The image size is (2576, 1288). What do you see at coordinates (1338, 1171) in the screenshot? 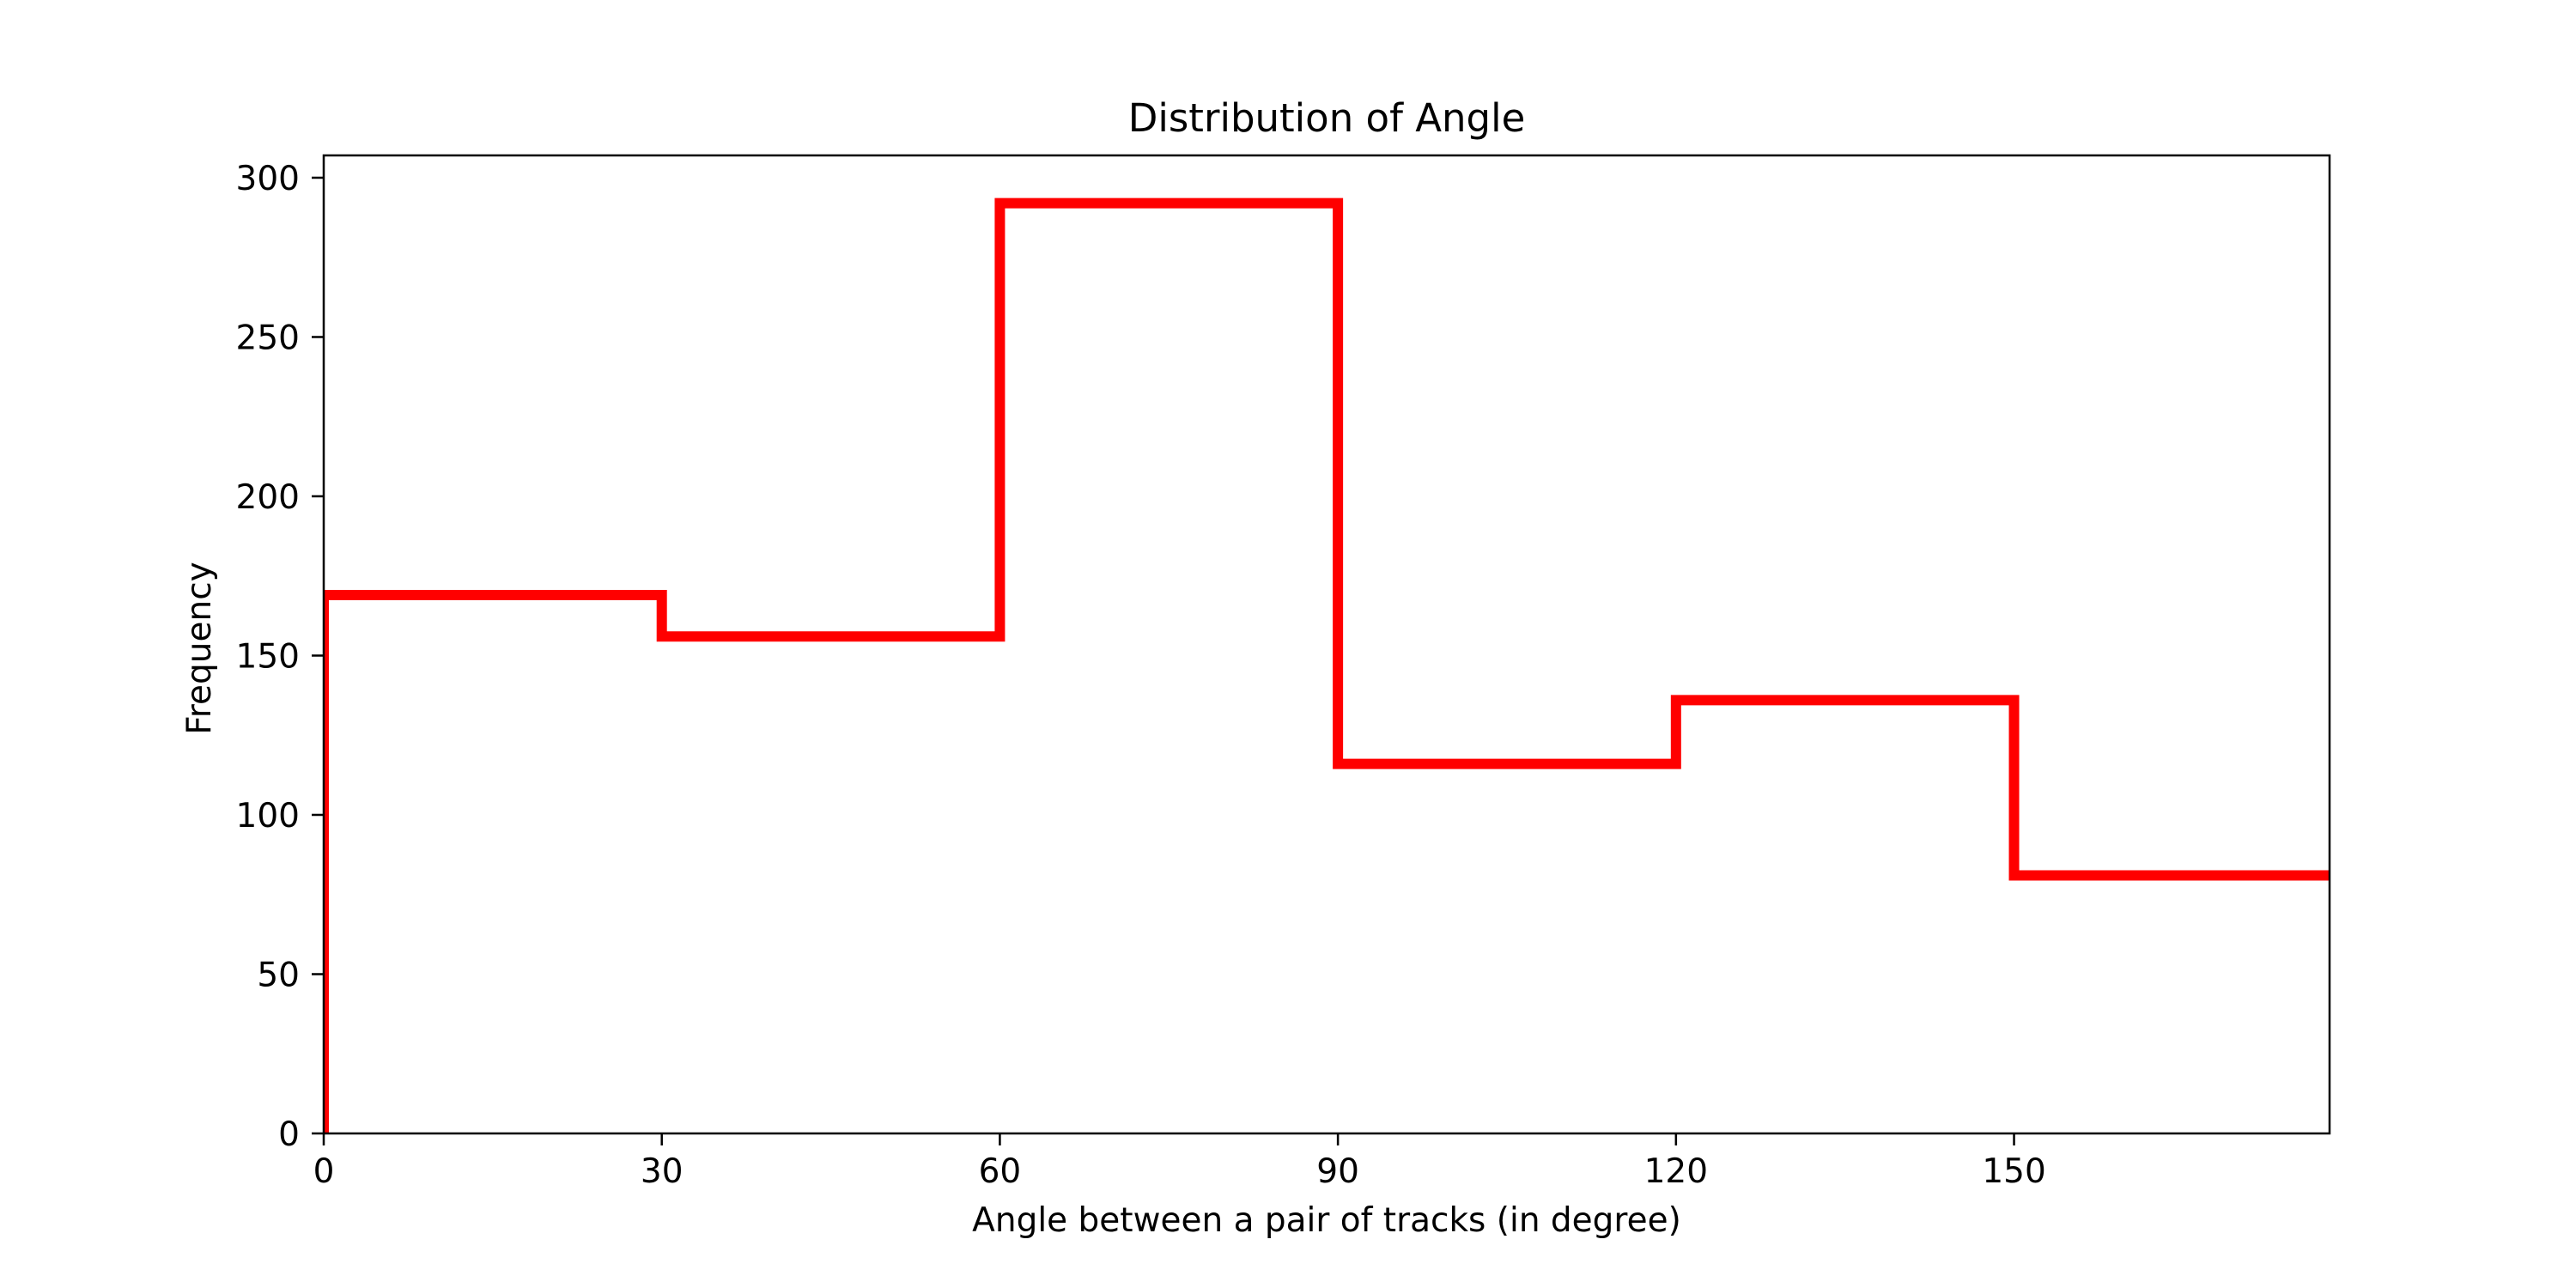
I see `x-tick-label: 90` at bounding box center [1338, 1171].